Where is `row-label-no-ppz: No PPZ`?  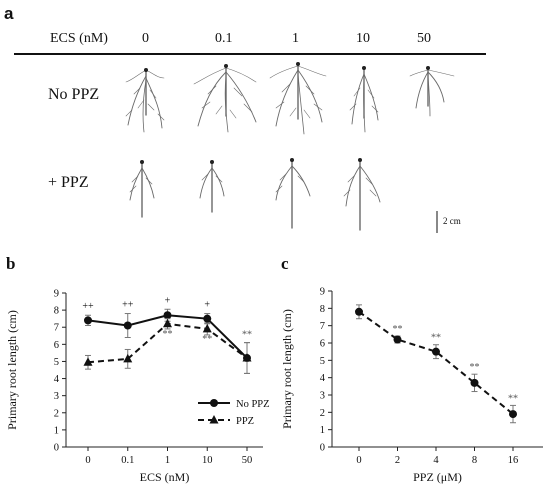 row-label-no-ppz: No PPZ is located at coordinates (74, 94).